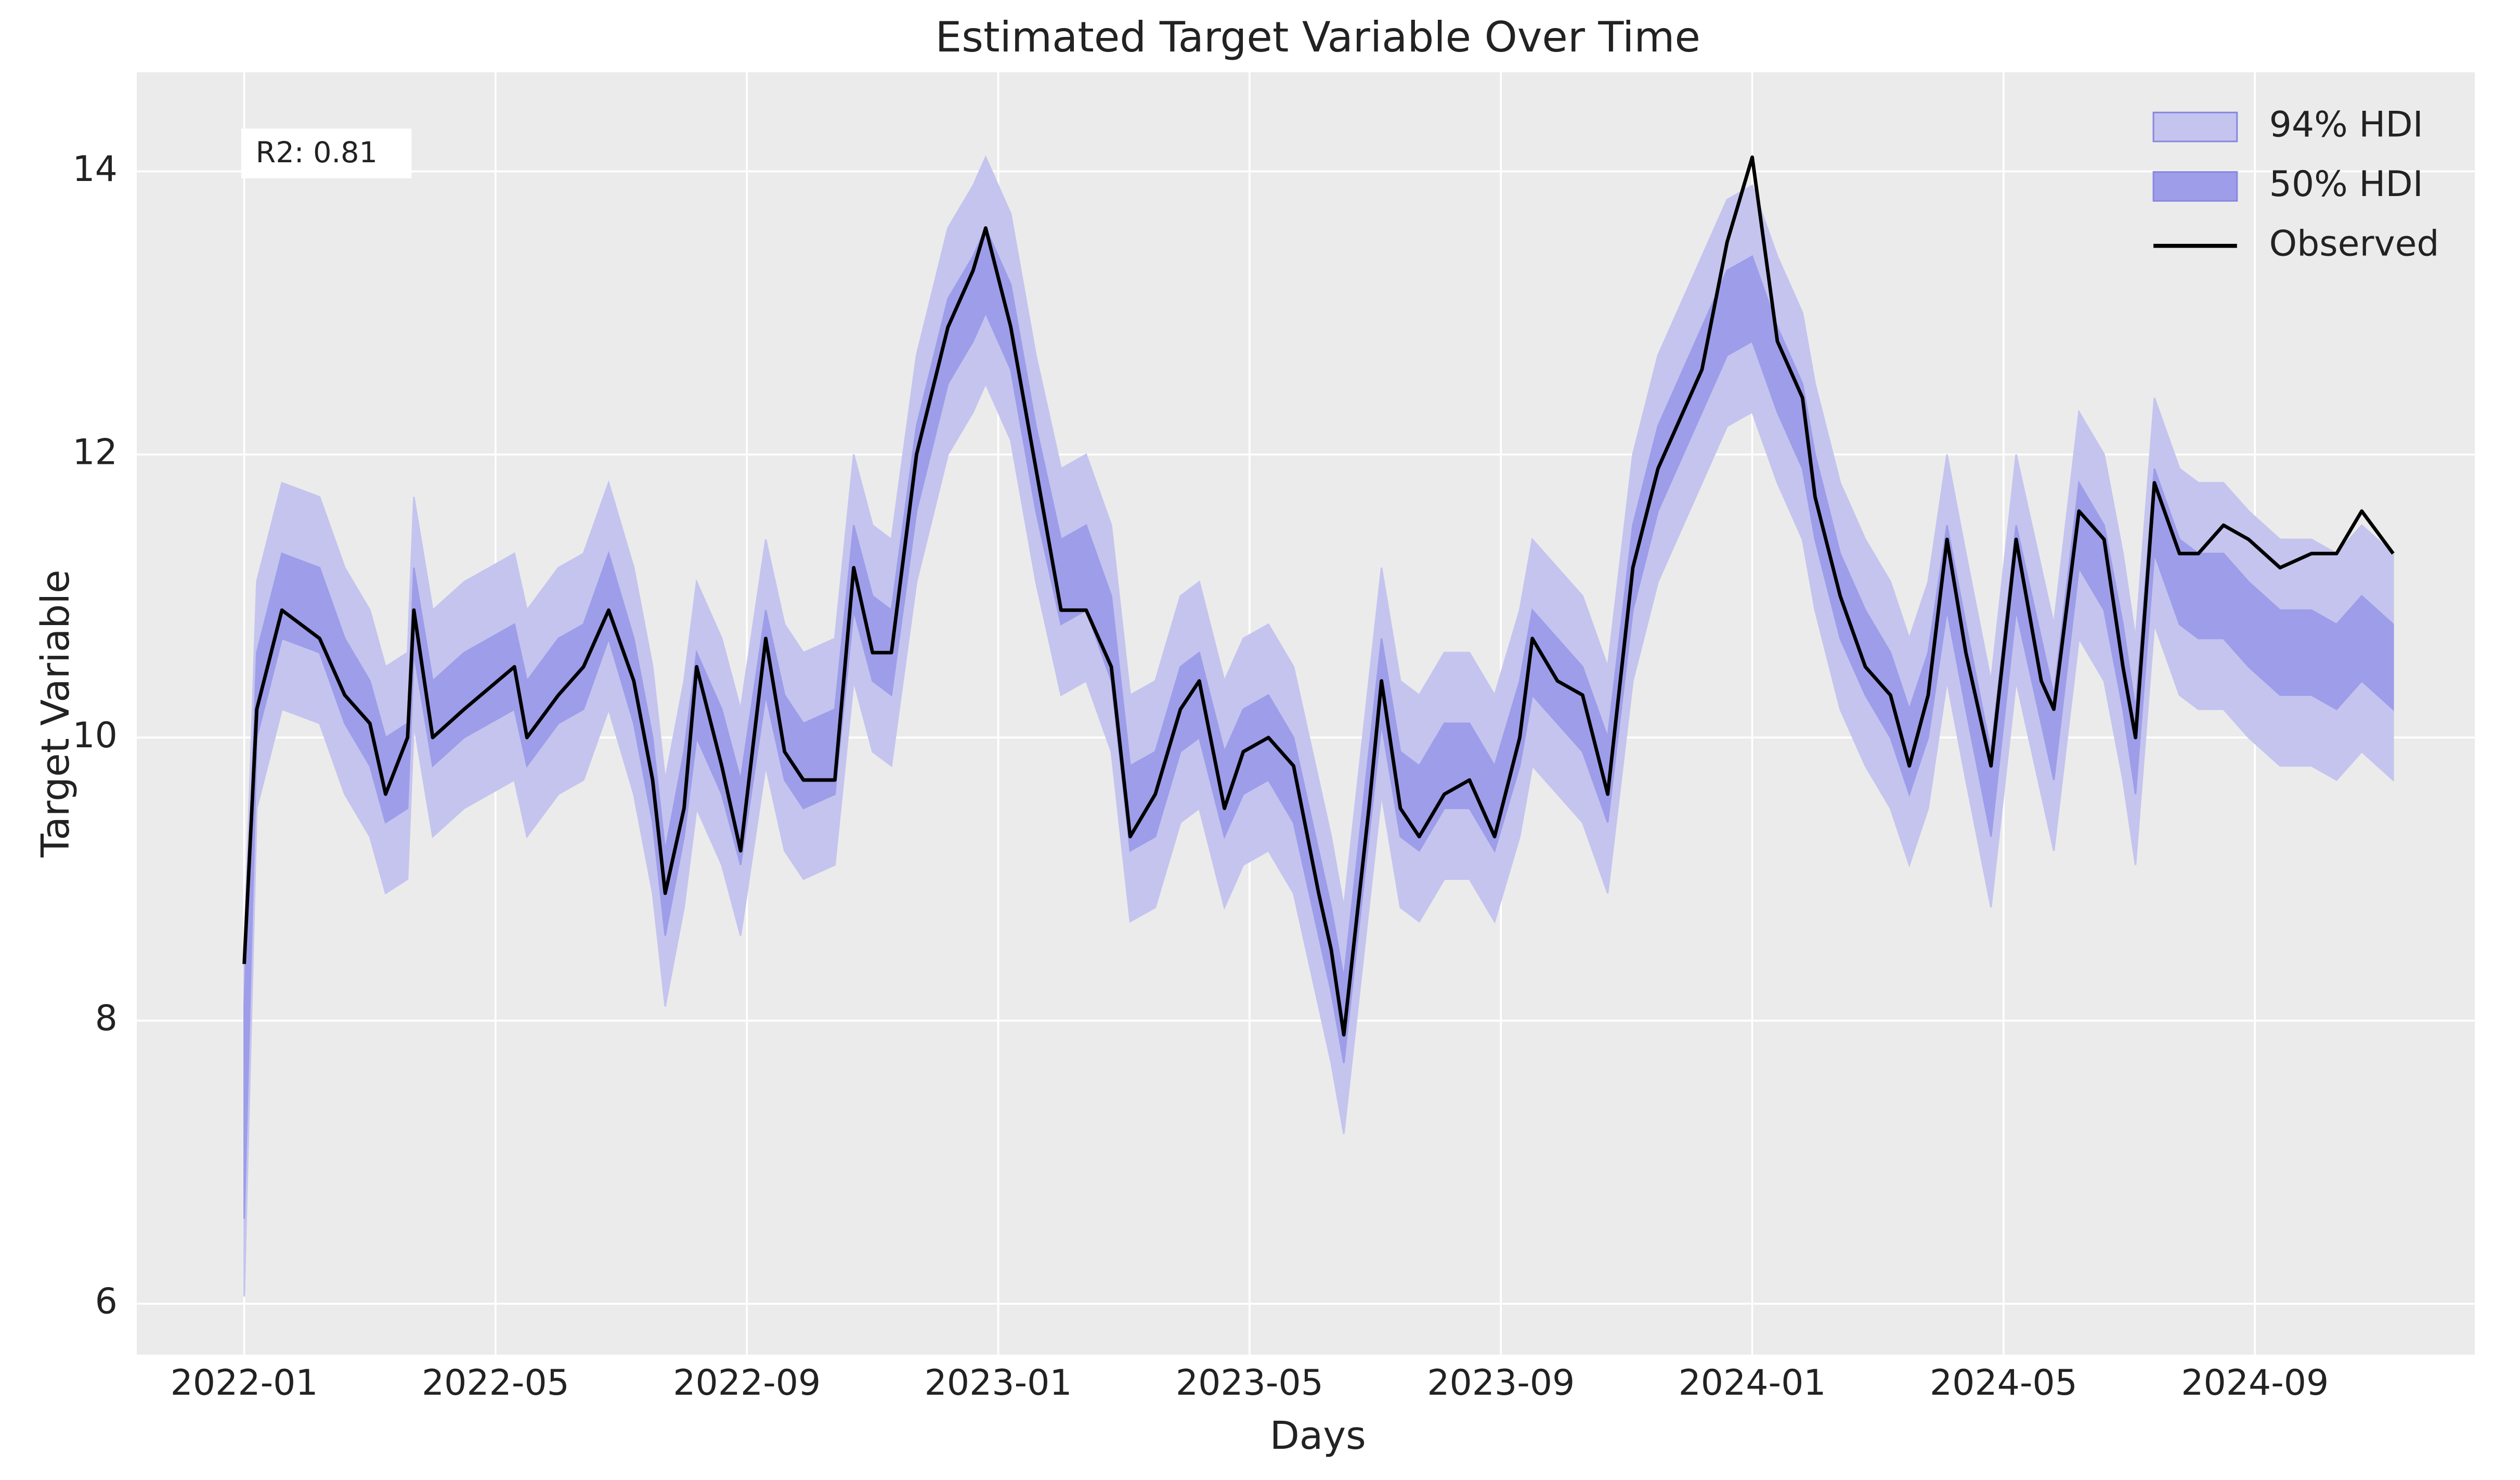  Describe the element at coordinates (2003, 1383) in the screenshot. I see `x-tick-label: 2024-05` at that location.